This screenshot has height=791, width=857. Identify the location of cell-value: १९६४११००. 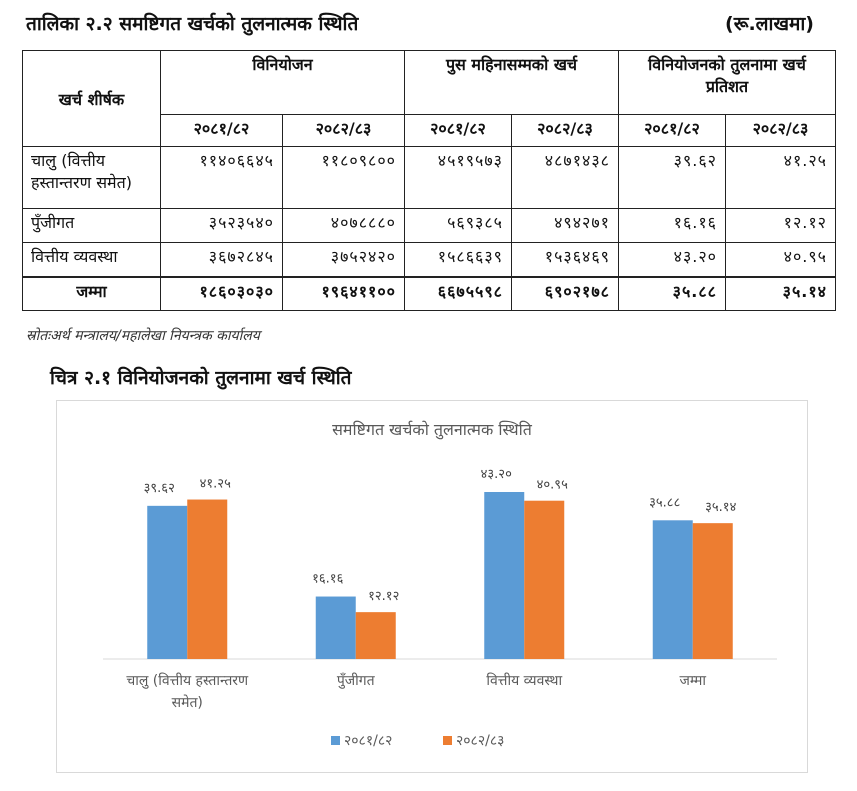
(343, 293).